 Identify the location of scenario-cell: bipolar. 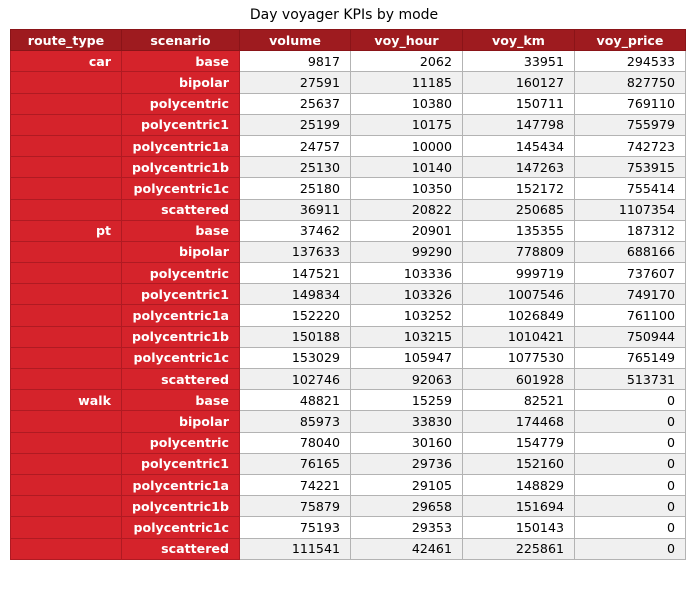
(180, 421).